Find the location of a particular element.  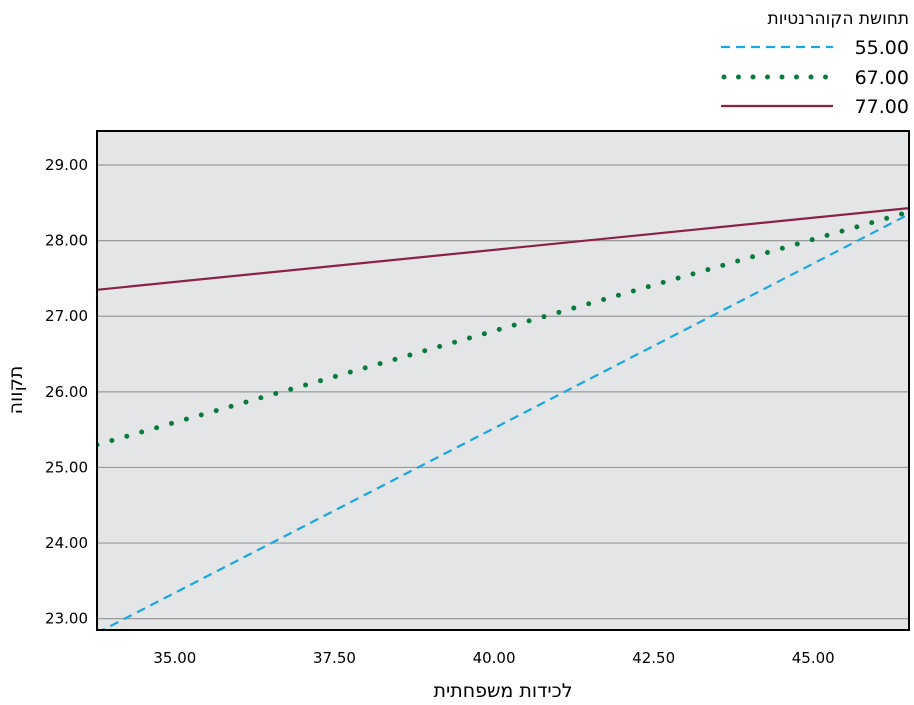

y-tick-label: 25.00 is located at coordinates (66, 467).